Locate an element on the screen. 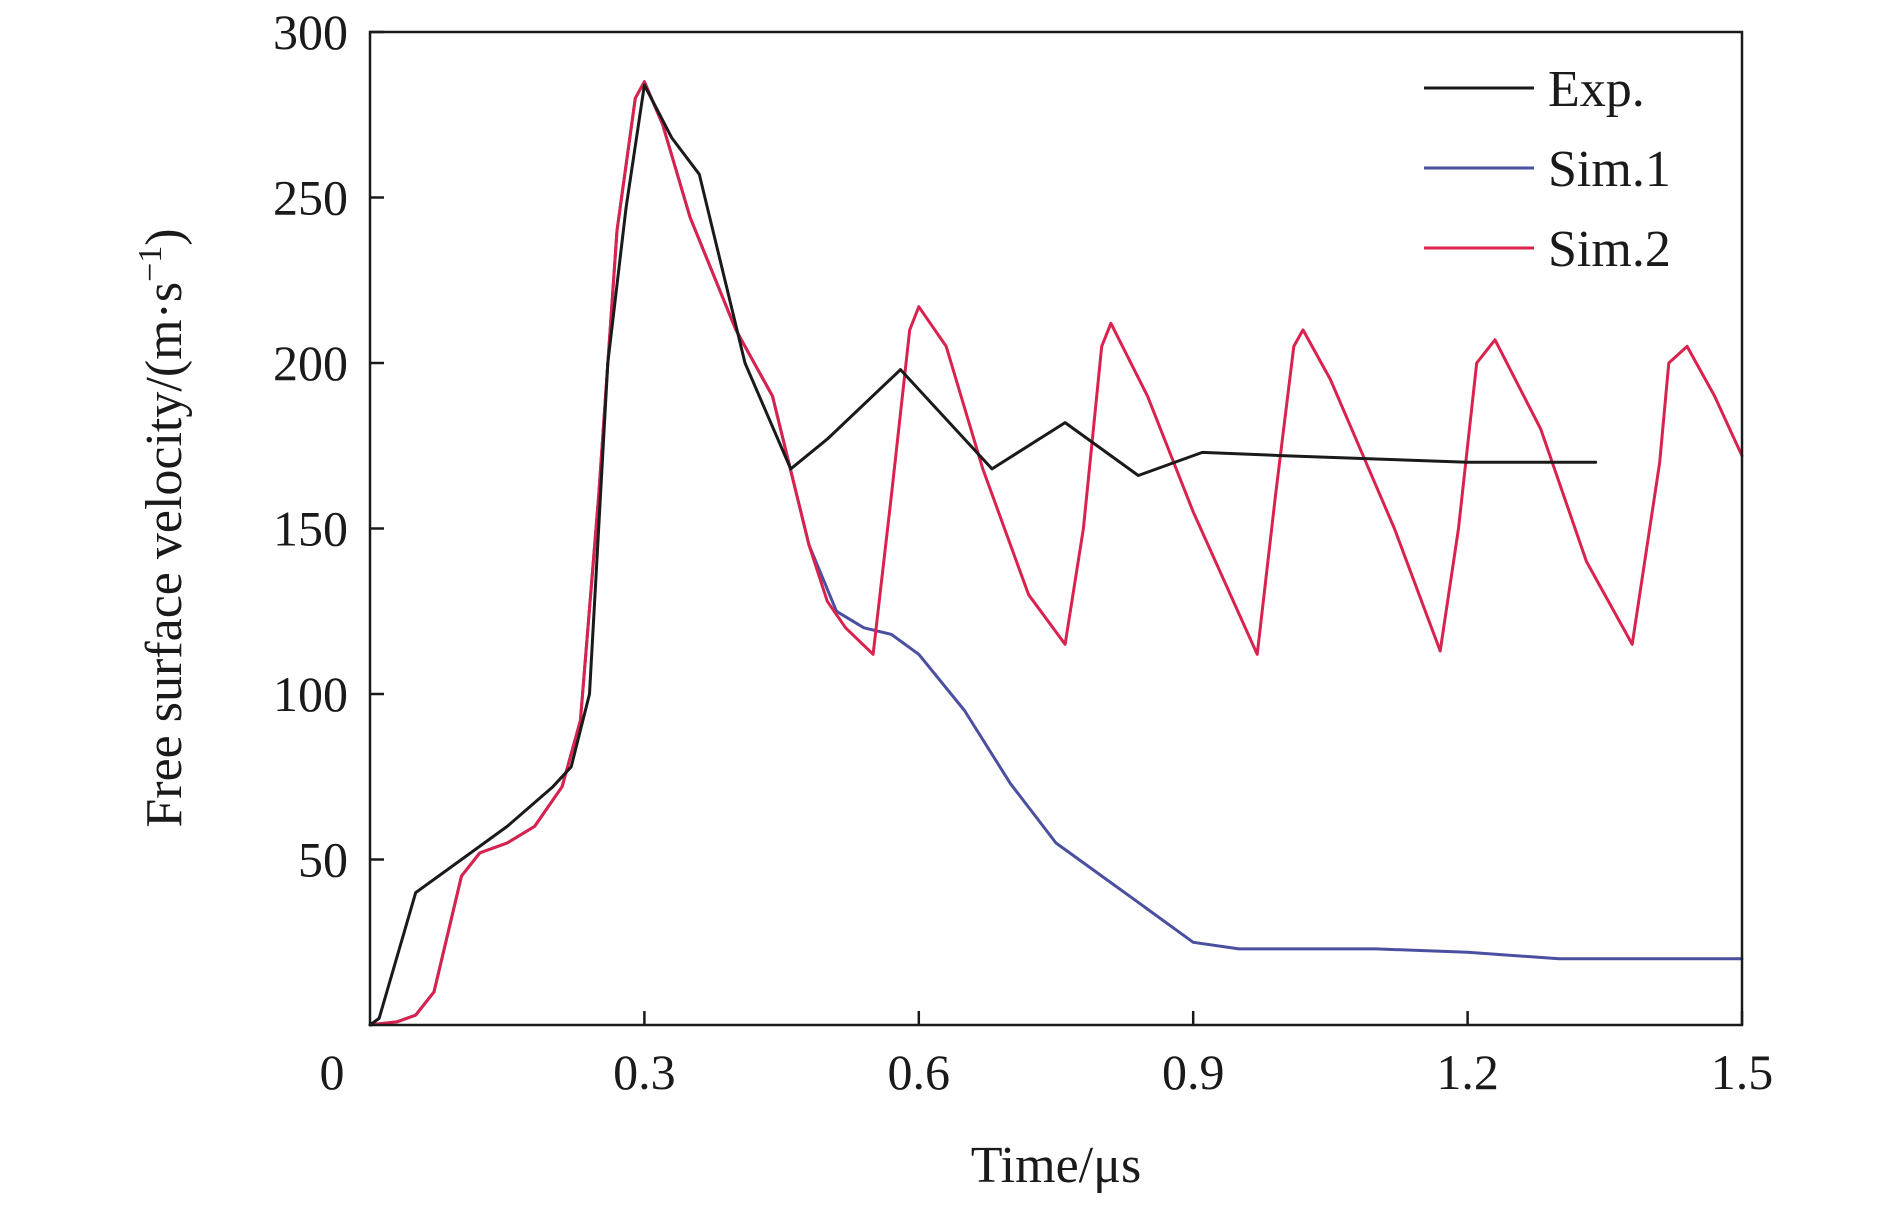  origin-tick-label: 0 is located at coordinates (332, 1072).